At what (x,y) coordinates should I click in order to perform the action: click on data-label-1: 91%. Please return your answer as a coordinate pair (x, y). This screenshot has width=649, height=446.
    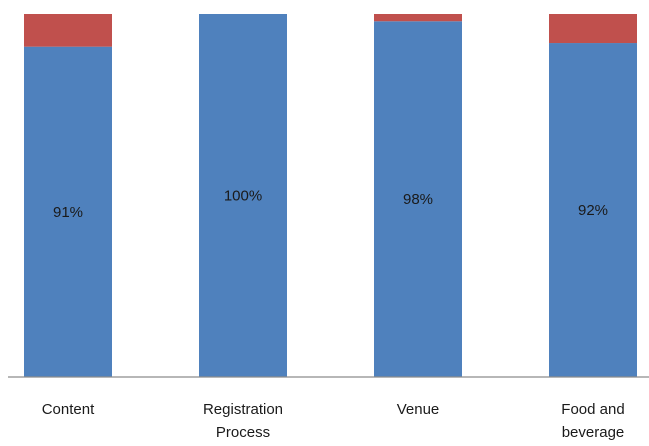
    Looking at the image, I should click on (68, 212).